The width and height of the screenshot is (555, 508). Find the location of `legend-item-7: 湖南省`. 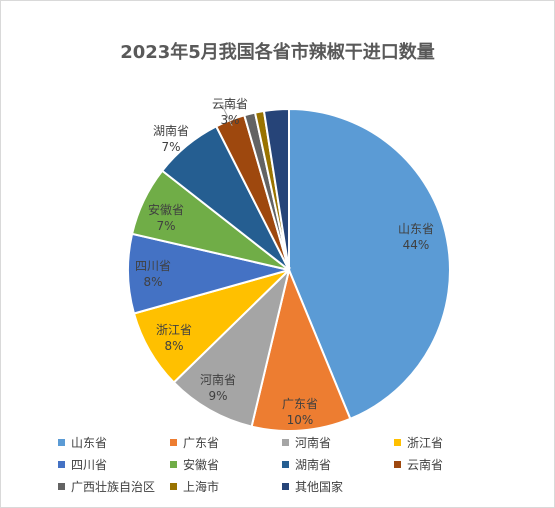

legend-item-7: 湖南省 is located at coordinates (338, 464).